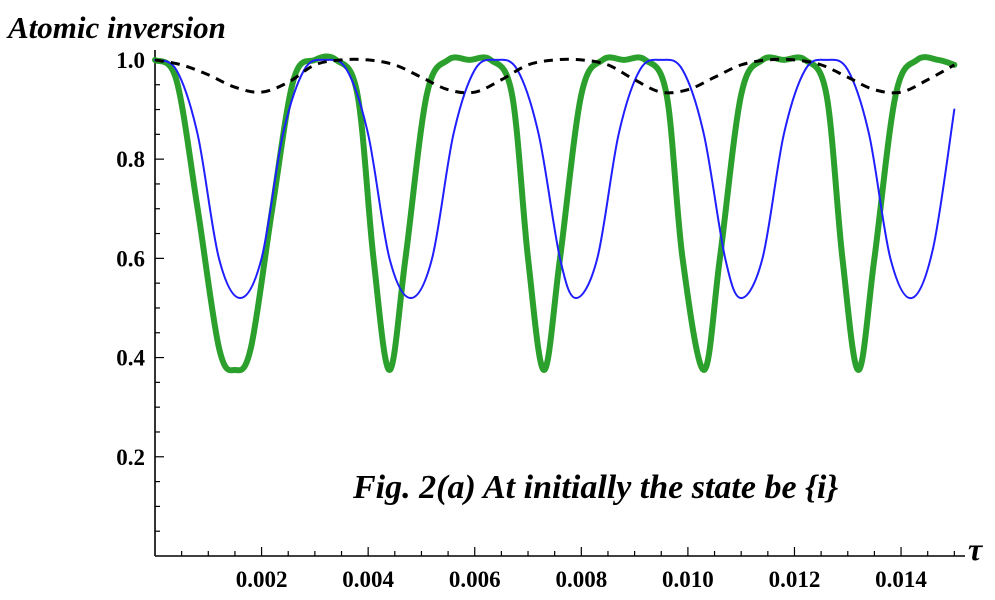  I want to click on series-black-dashed-line, so click(555, 76).